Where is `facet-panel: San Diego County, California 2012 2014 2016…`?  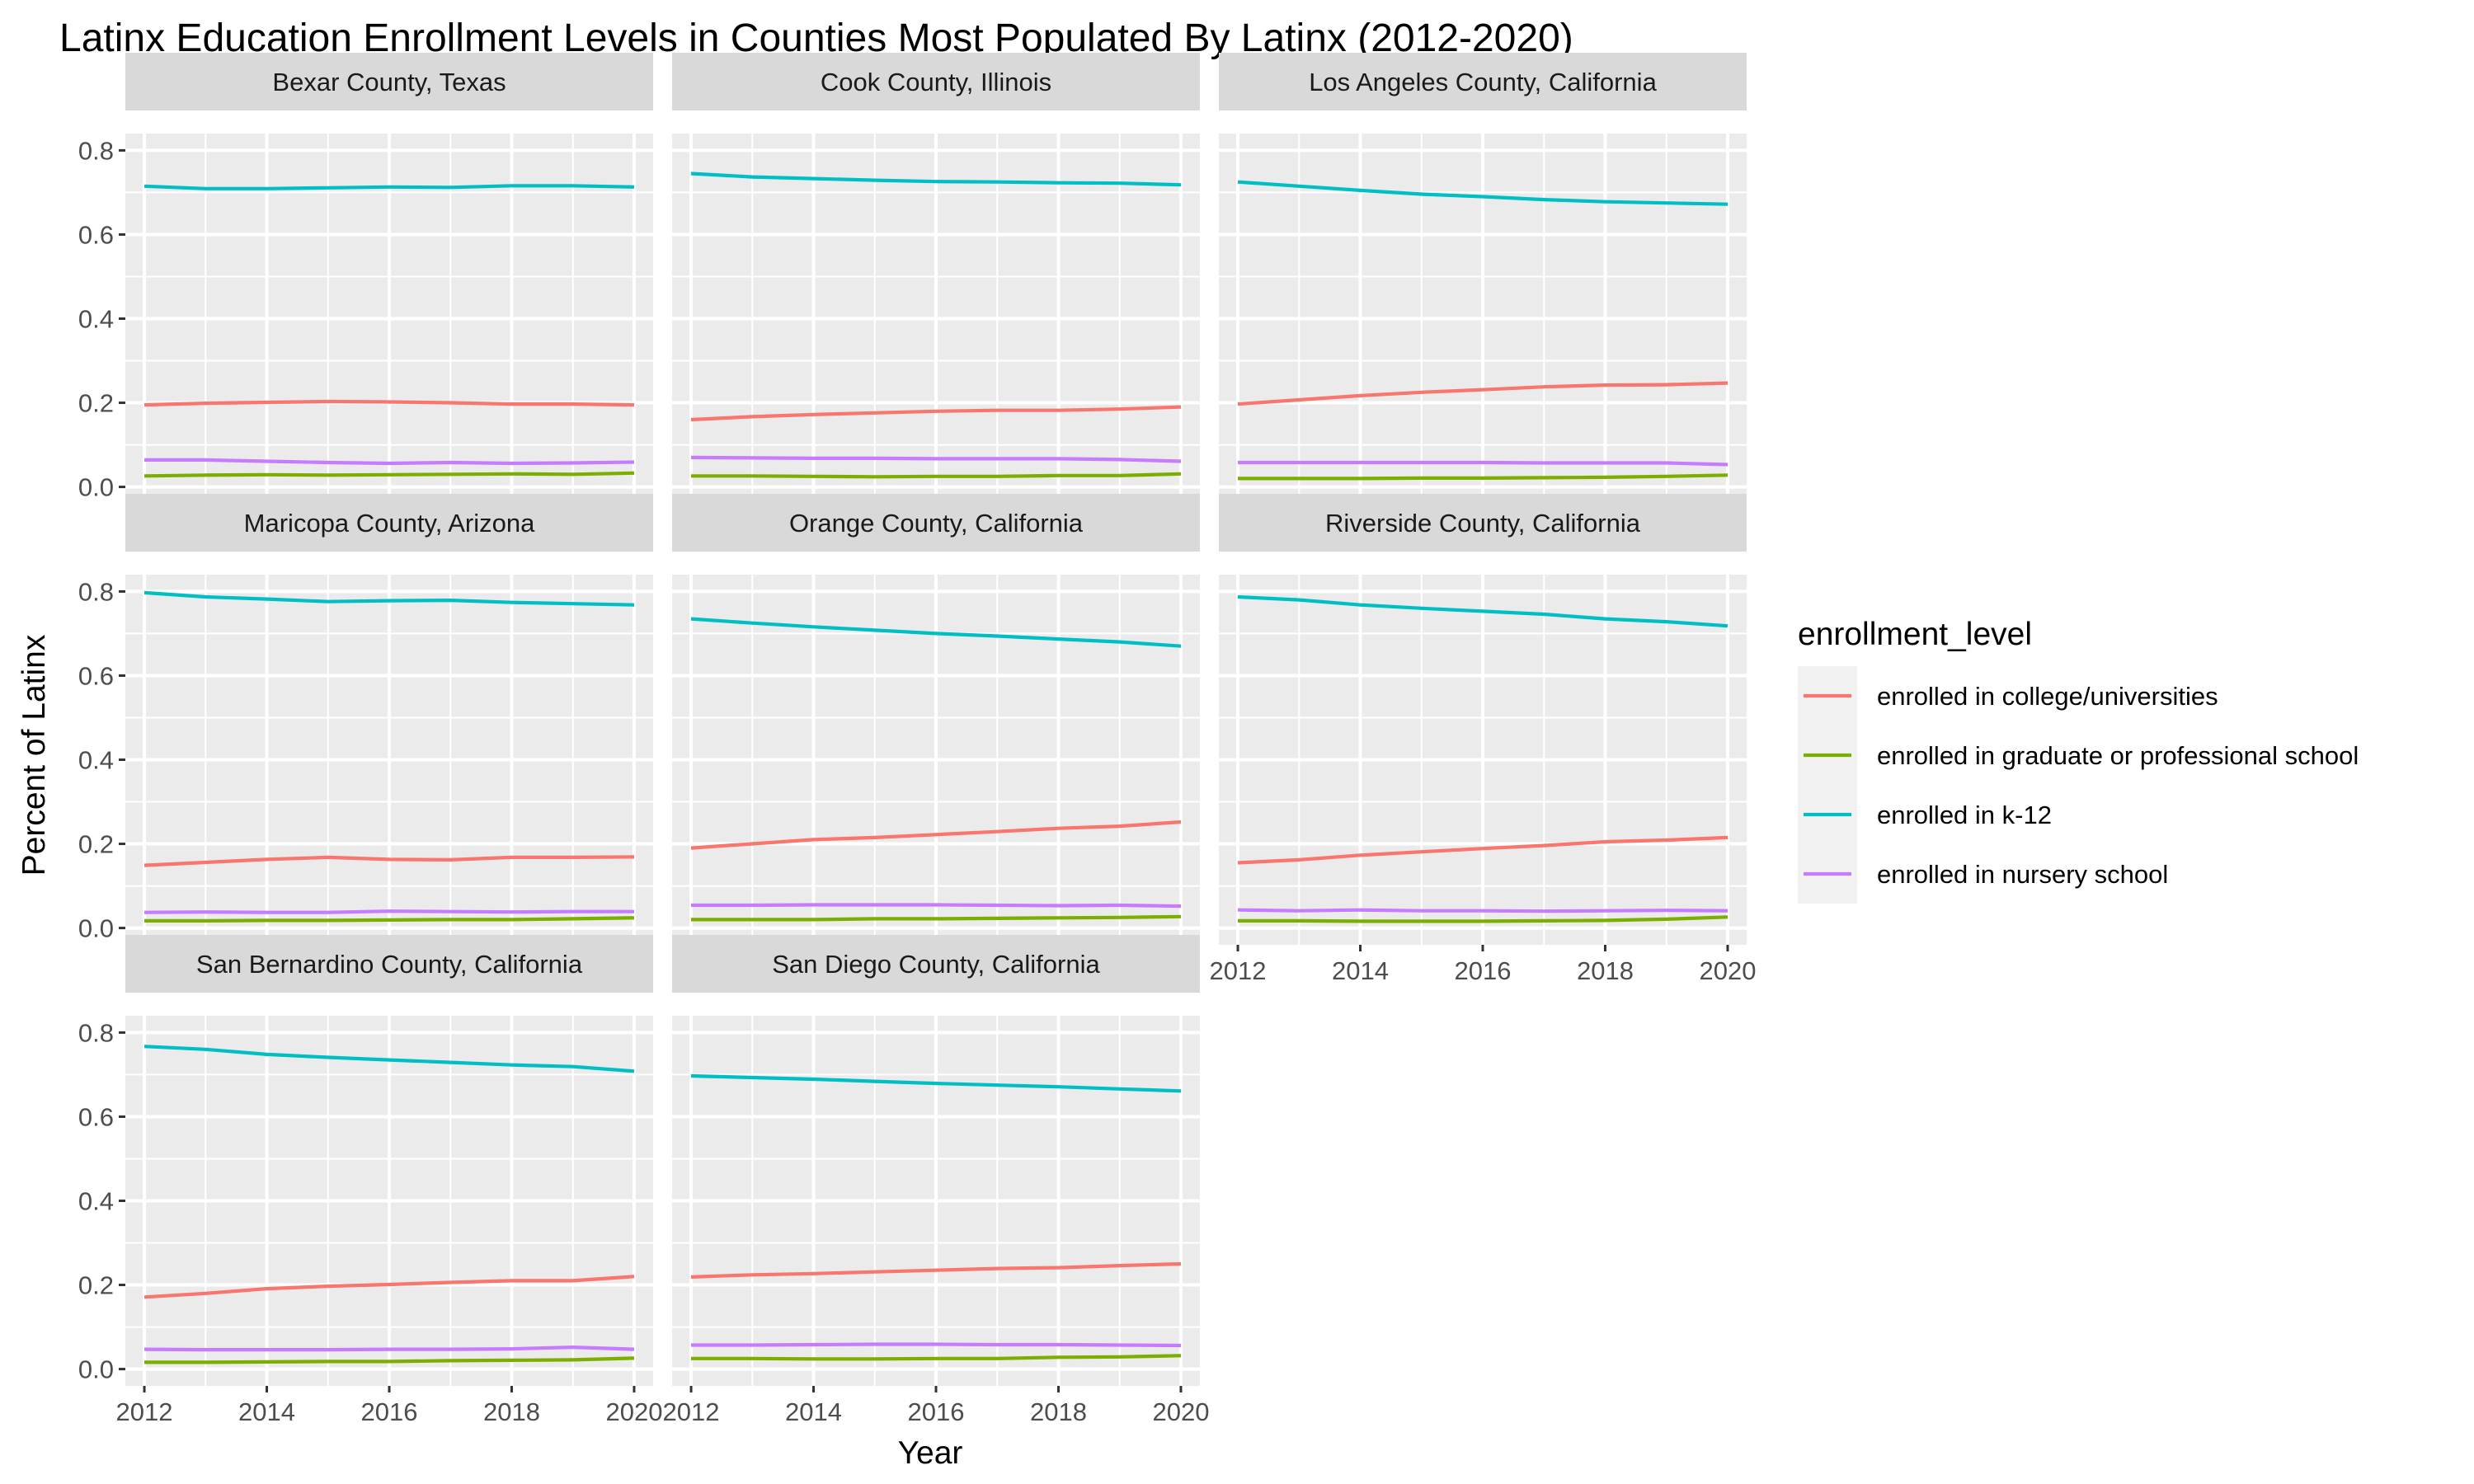 facet-panel: San Diego County, California 2012 2014 2016… is located at coordinates (936, 1180).